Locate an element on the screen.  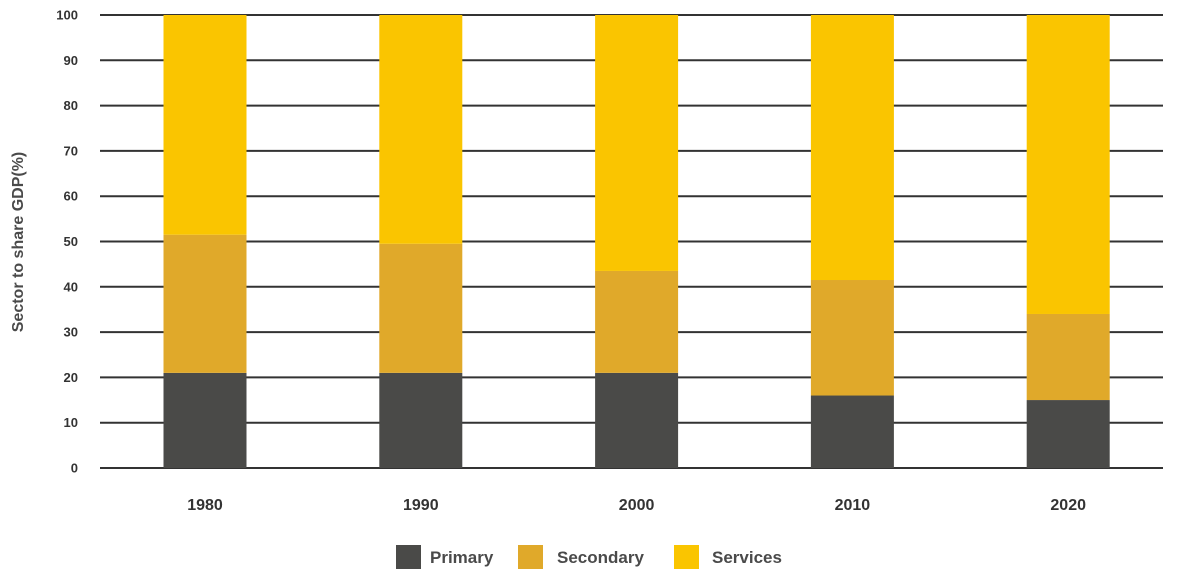
bar-secondary-1980 is located at coordinates (205, 303).